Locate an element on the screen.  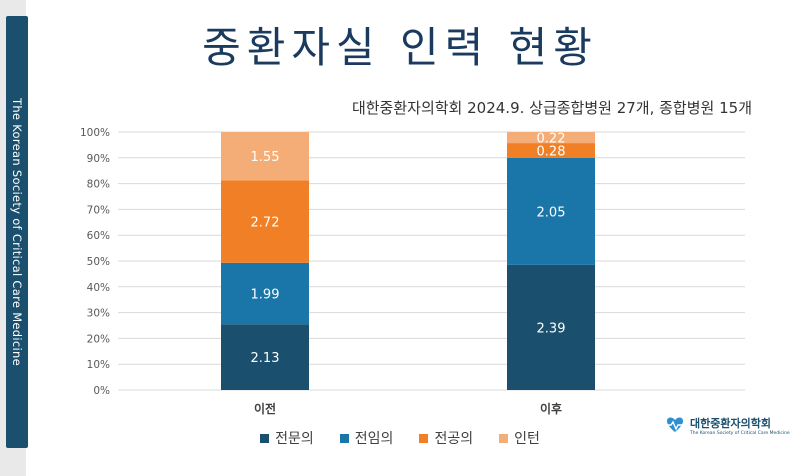
legend-item: 전공의 is located at coordinates (446, 438).